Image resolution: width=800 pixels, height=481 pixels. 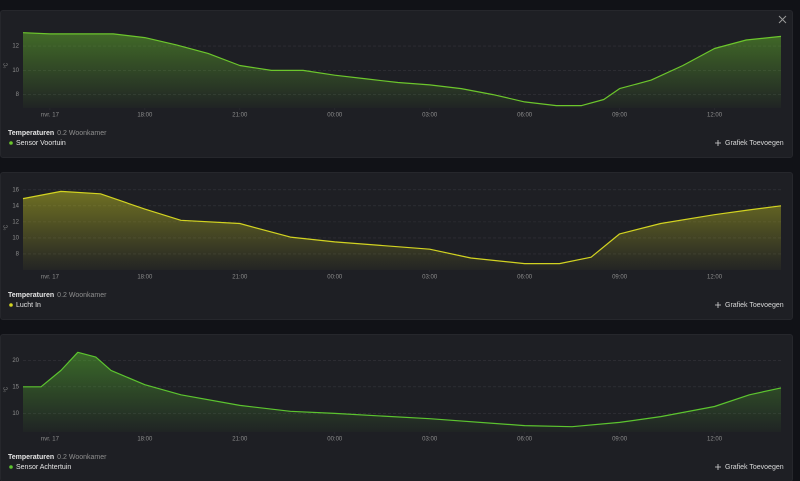 What do you see at coordinates (43, 467) in the screenshot?
I see `legend-label: Sensor Achtertuin` at bounding box center [43, 467].